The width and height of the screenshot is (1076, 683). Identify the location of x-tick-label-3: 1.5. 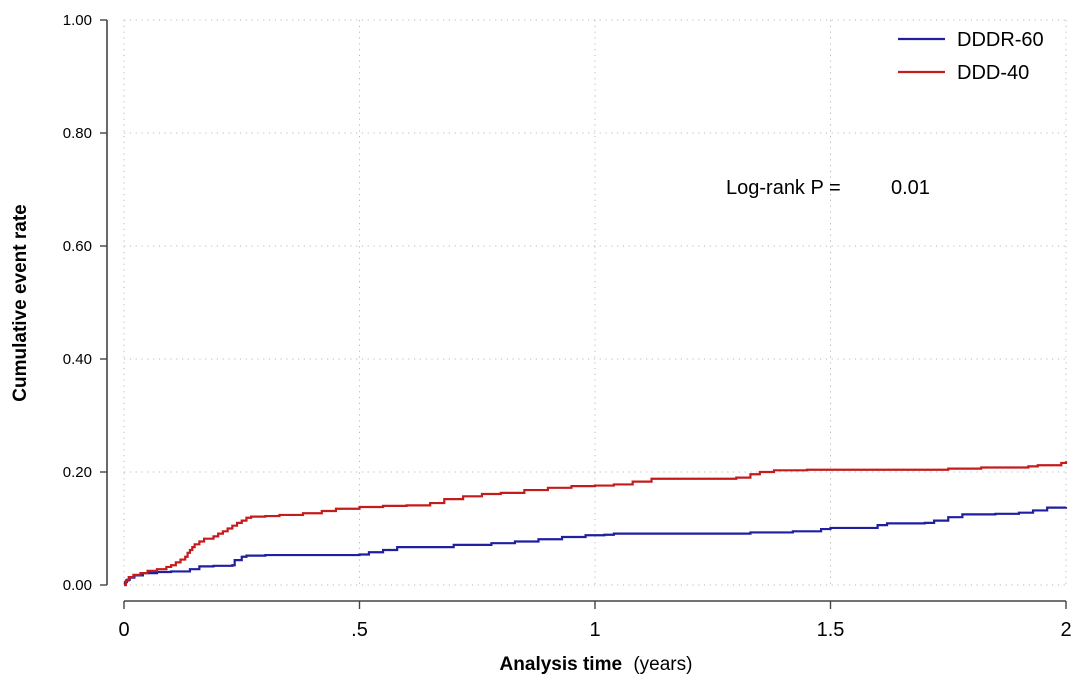
(831, 630).